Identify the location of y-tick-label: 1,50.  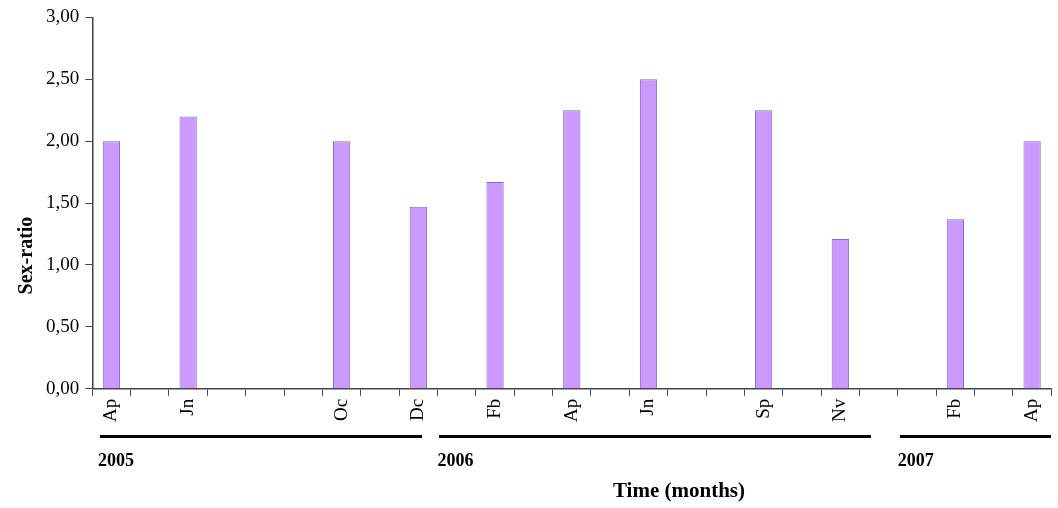
(63, 202).